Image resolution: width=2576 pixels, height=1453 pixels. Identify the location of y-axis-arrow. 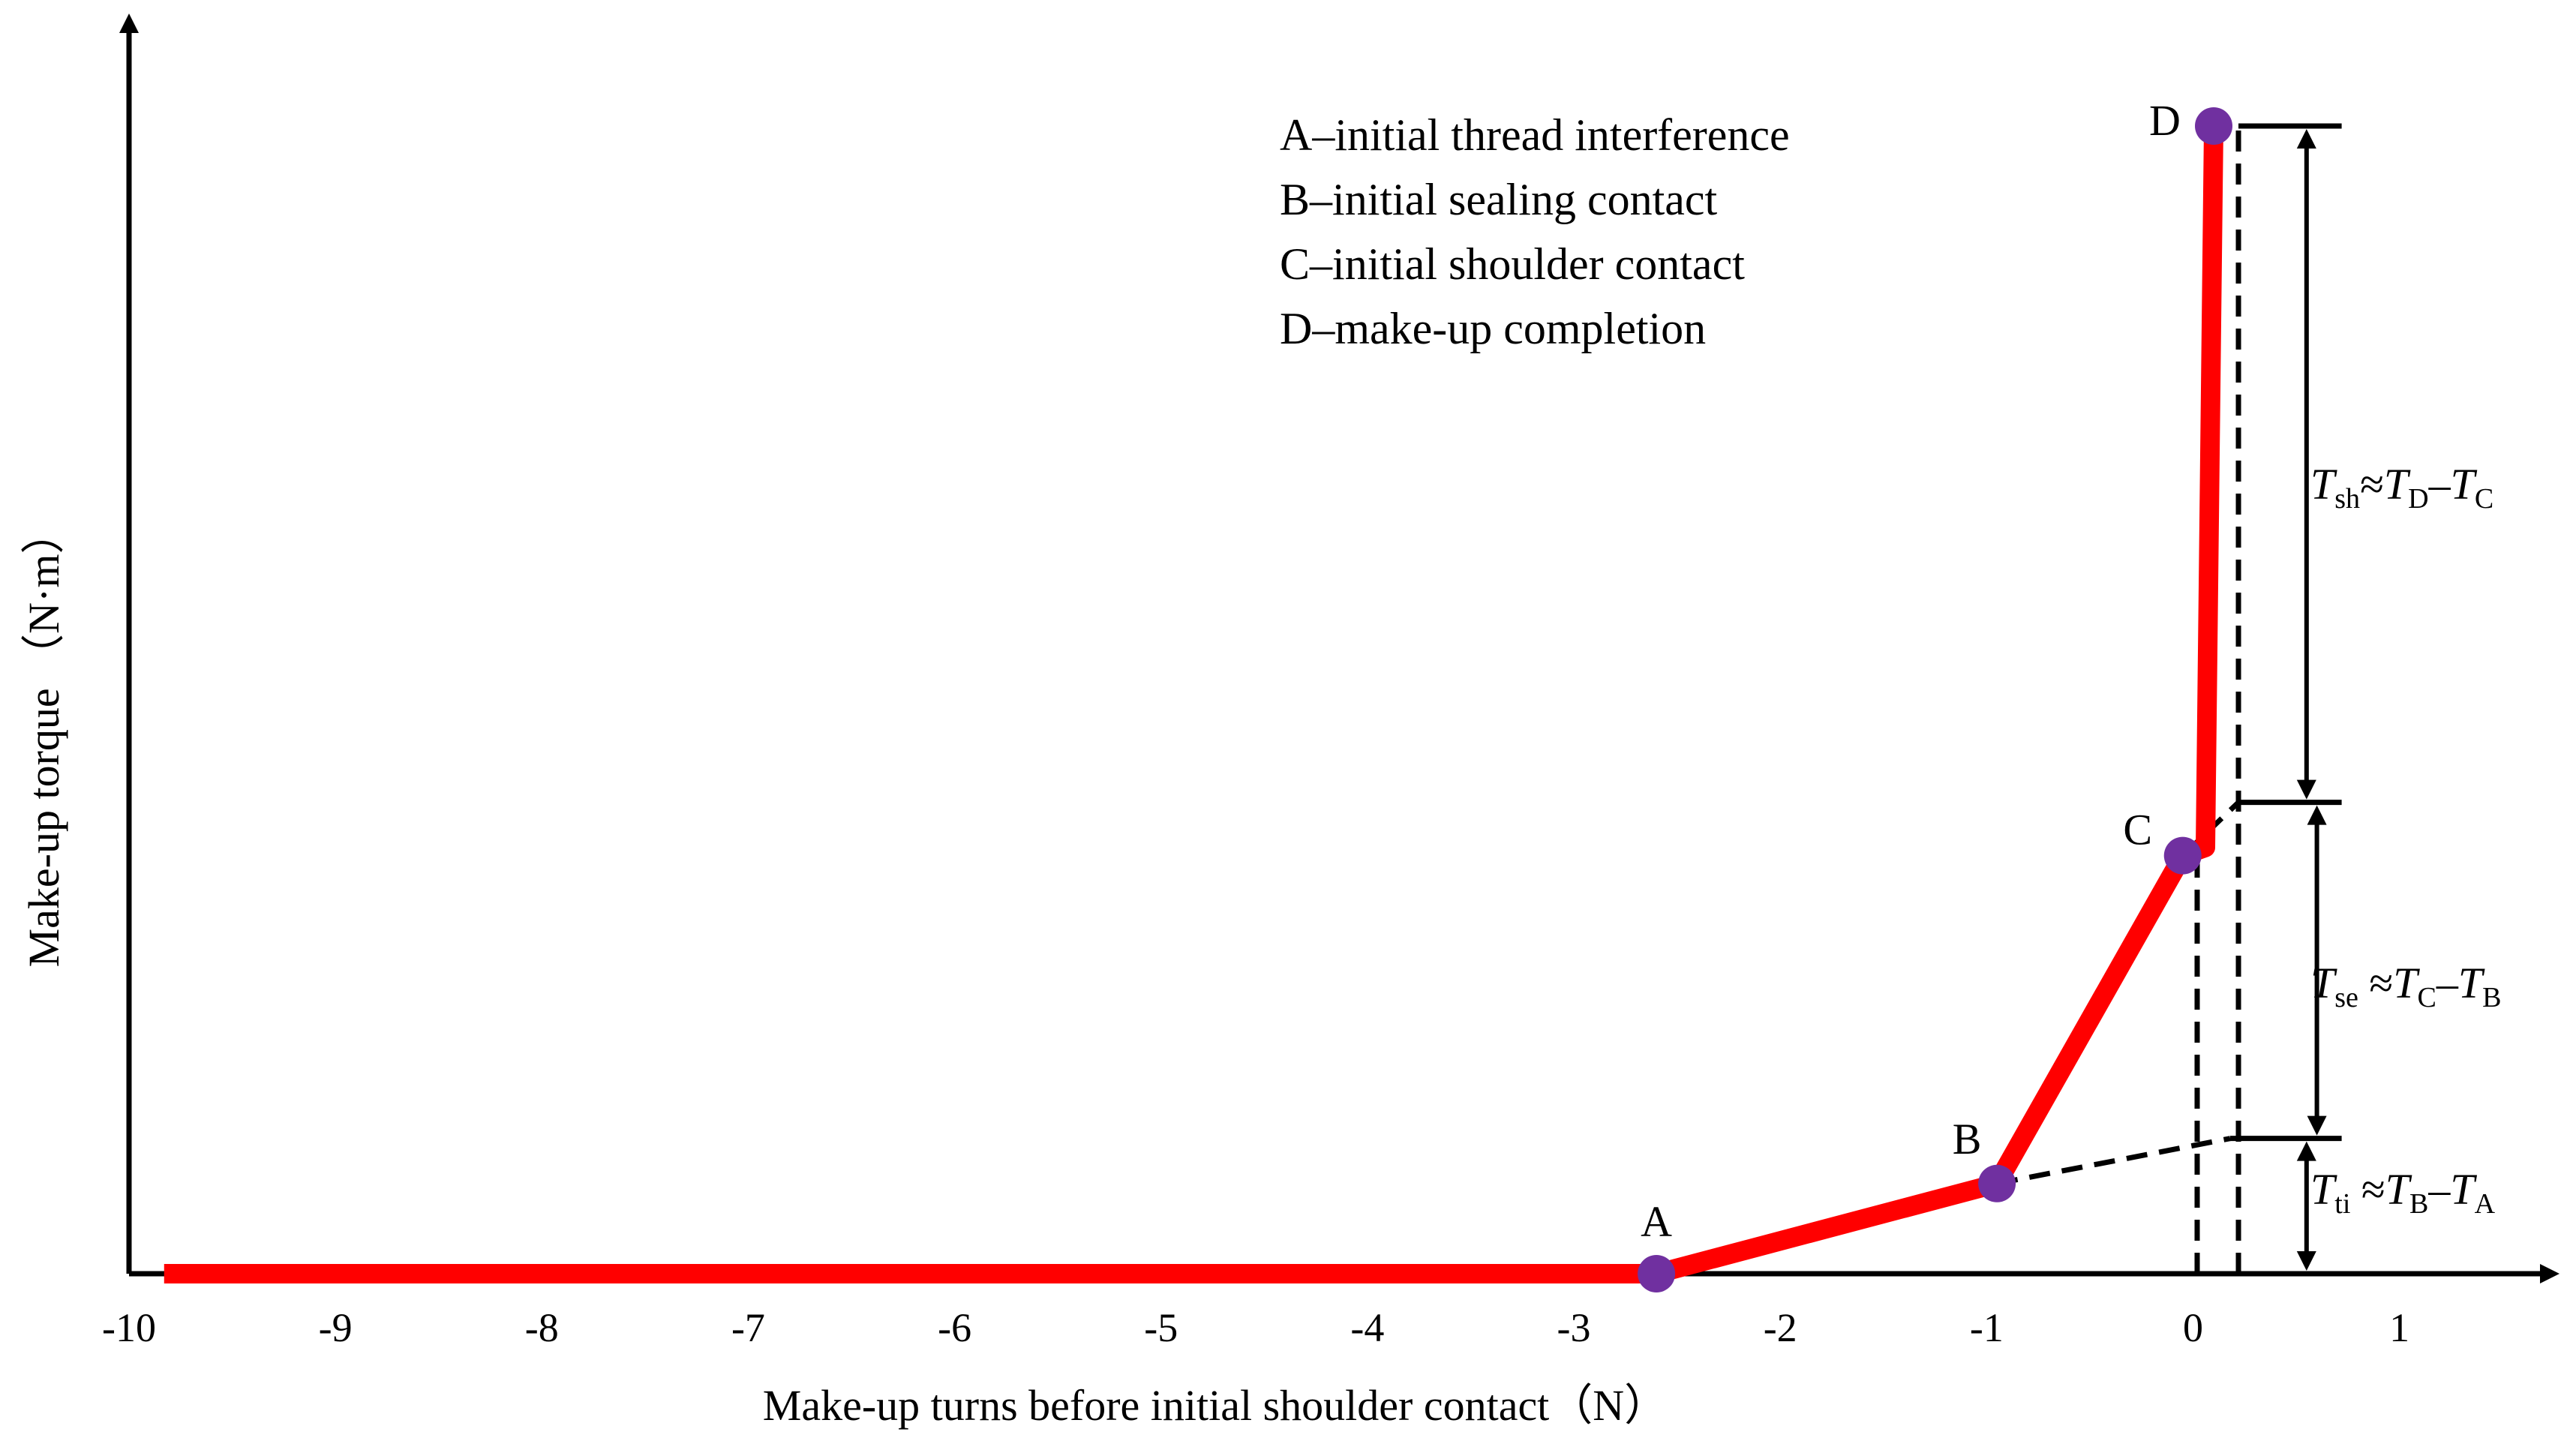
(129, 24).